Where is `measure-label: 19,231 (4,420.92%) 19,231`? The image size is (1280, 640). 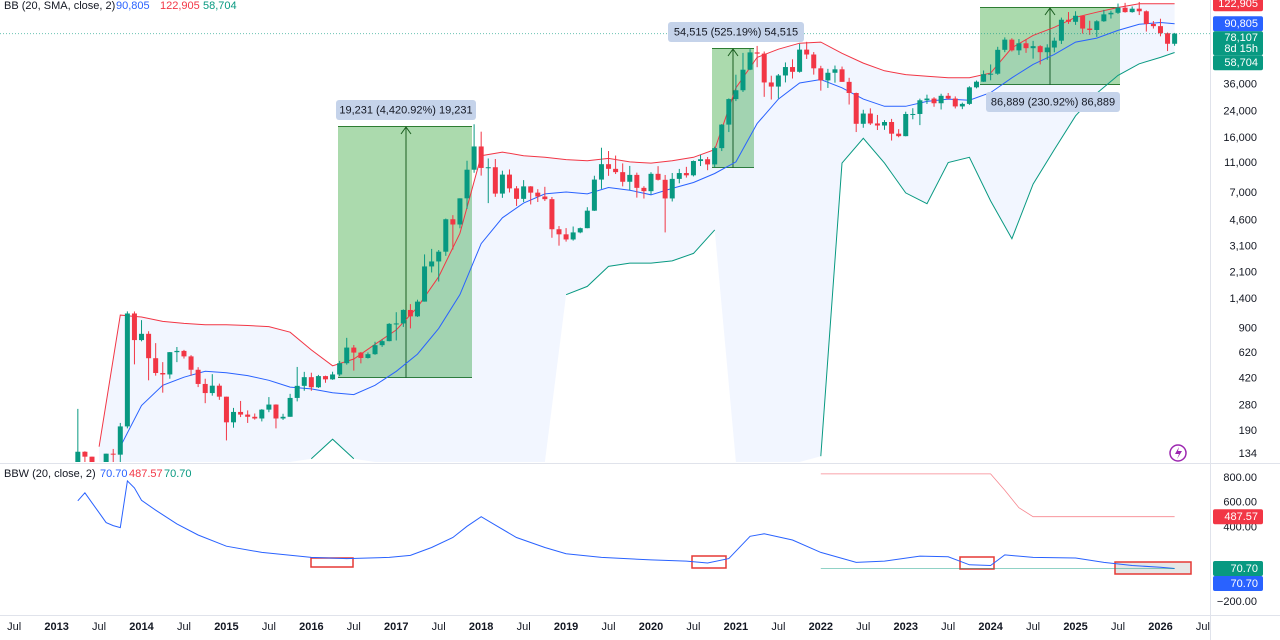 measure-label: 19,231 (4,420.92%) 19,231 is located at coordinates (405, 110).